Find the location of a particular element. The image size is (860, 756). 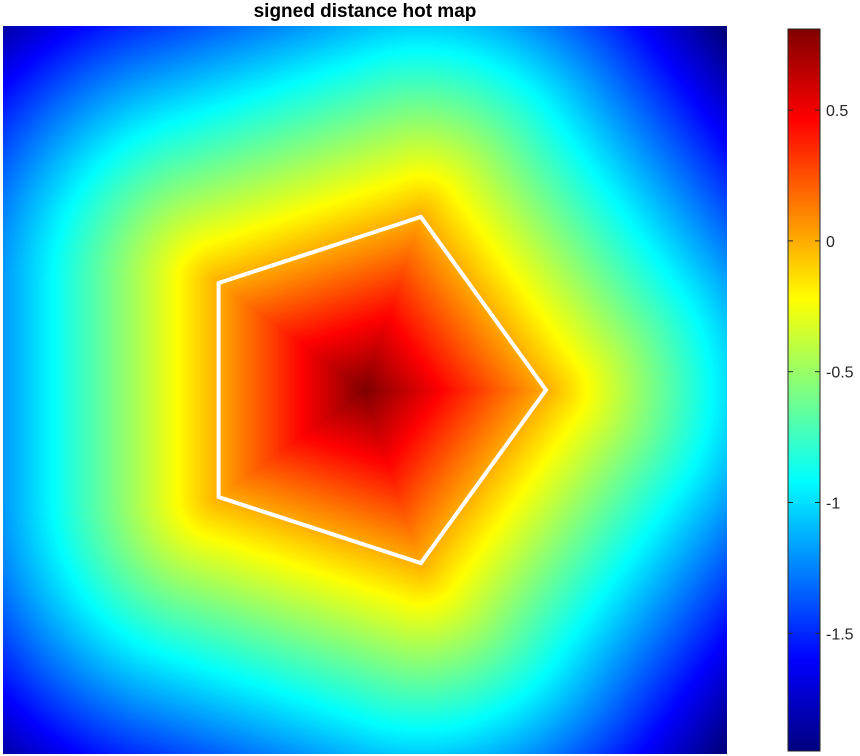

chart-title: signed distance hot map is located at coordinates (365, 11).